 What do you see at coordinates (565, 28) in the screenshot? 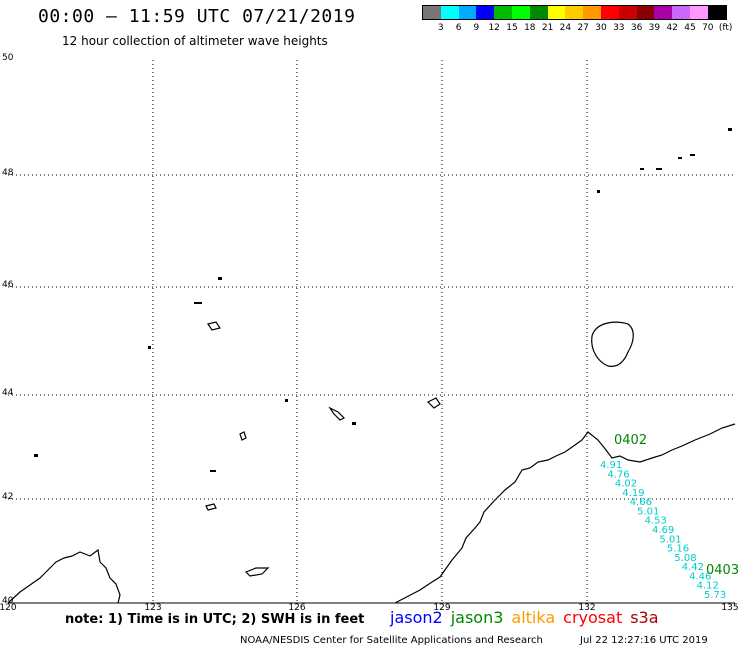
I see `legend-label: 24` at bounding box center [565, 28].